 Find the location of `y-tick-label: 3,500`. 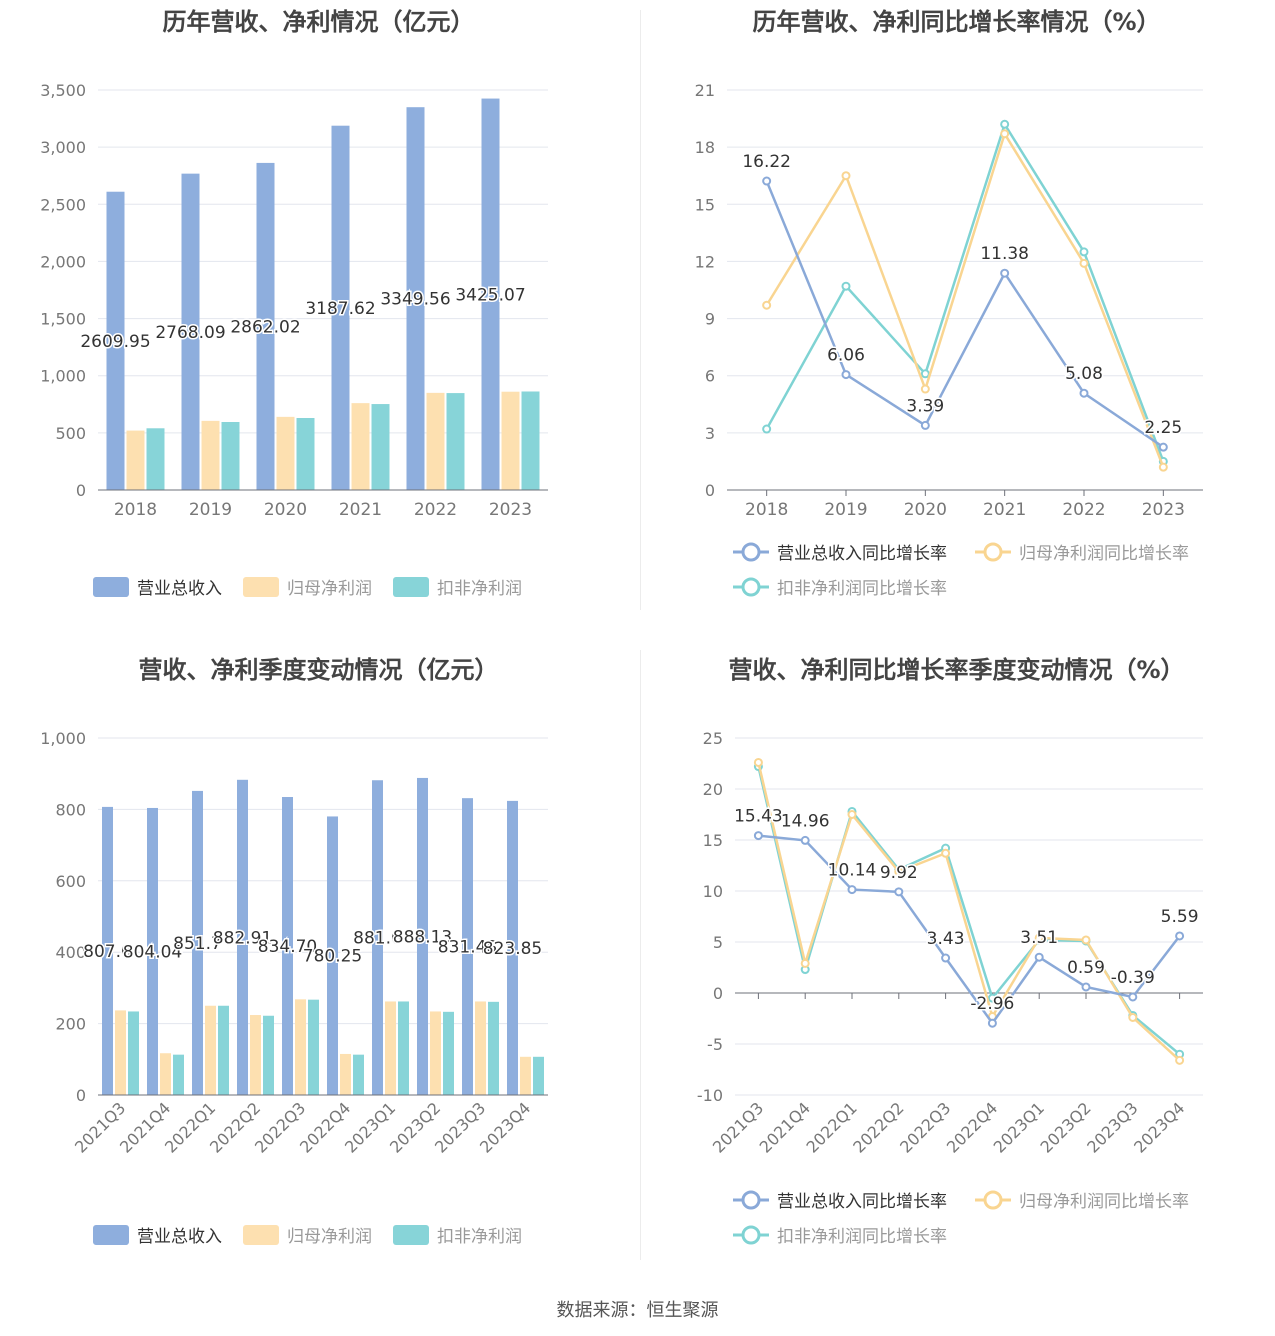

y-tick-label: 3,500 is located at coordinates (63, 90).